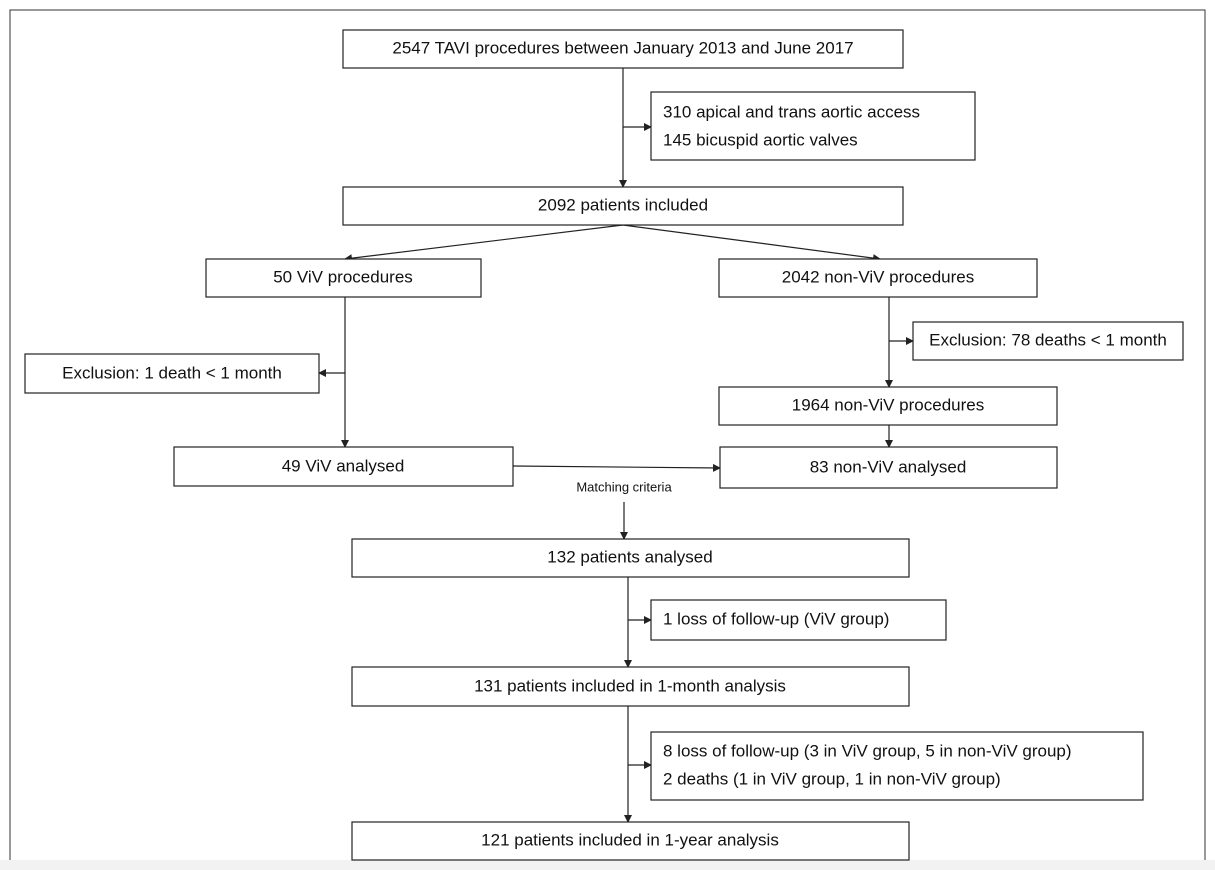  I want to click on box-text: 132 patients analysed, so click(629, 556).